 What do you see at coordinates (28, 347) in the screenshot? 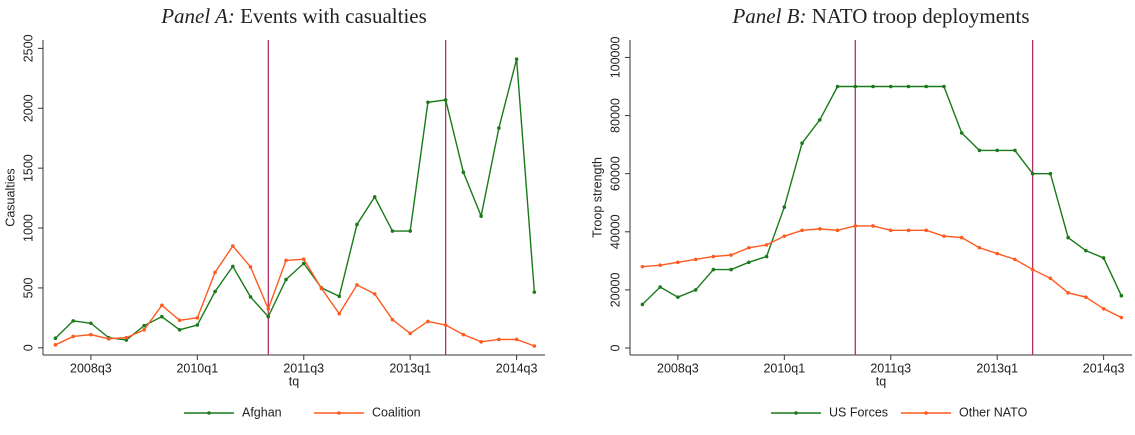
I see `y-tick-label: 0` at bounding box center [28, 347].